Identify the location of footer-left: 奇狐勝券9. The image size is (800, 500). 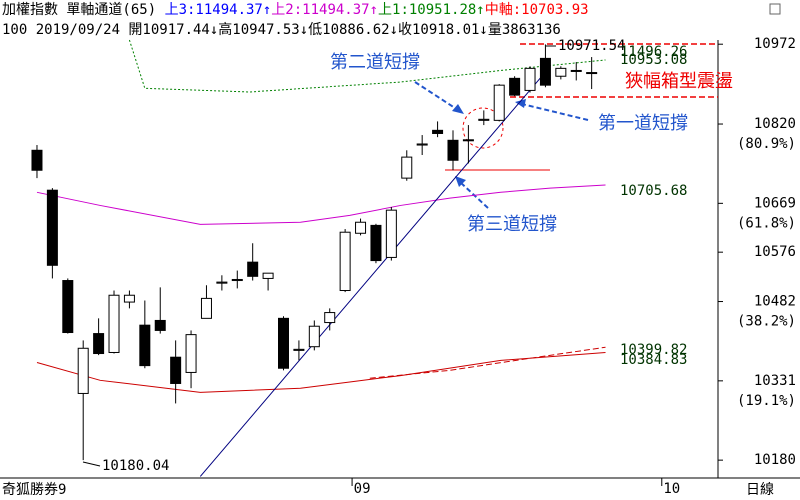
(34, 489).